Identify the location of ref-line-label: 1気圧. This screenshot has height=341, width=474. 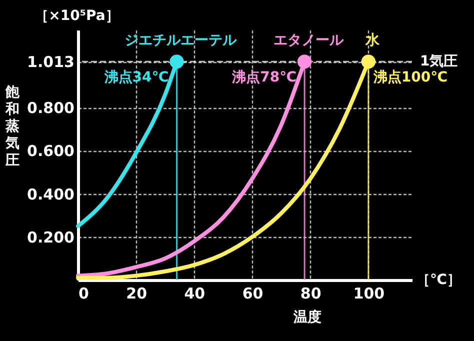
(439, 62).